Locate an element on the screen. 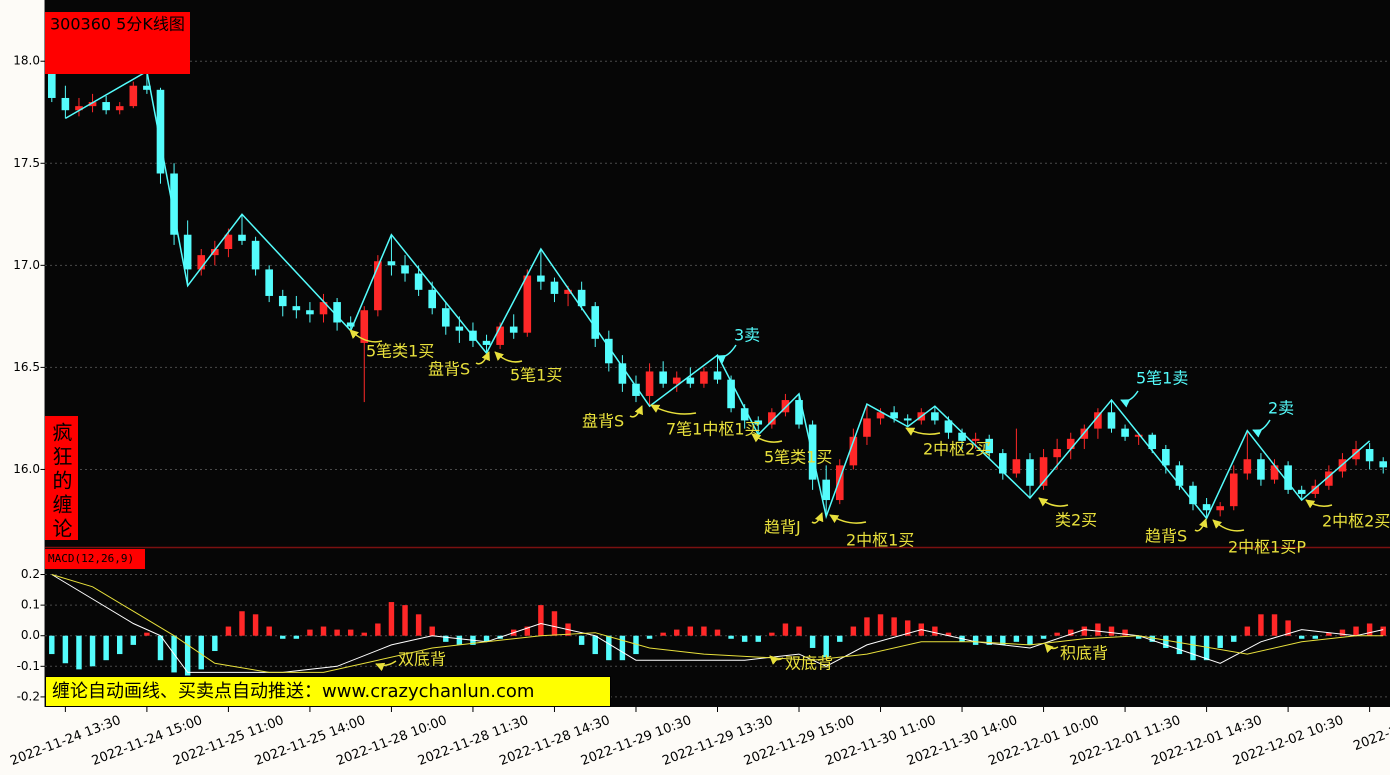 This screenshot has height=775, width=1390. annotation: 趋背S is located at coordinates (1166, 536).